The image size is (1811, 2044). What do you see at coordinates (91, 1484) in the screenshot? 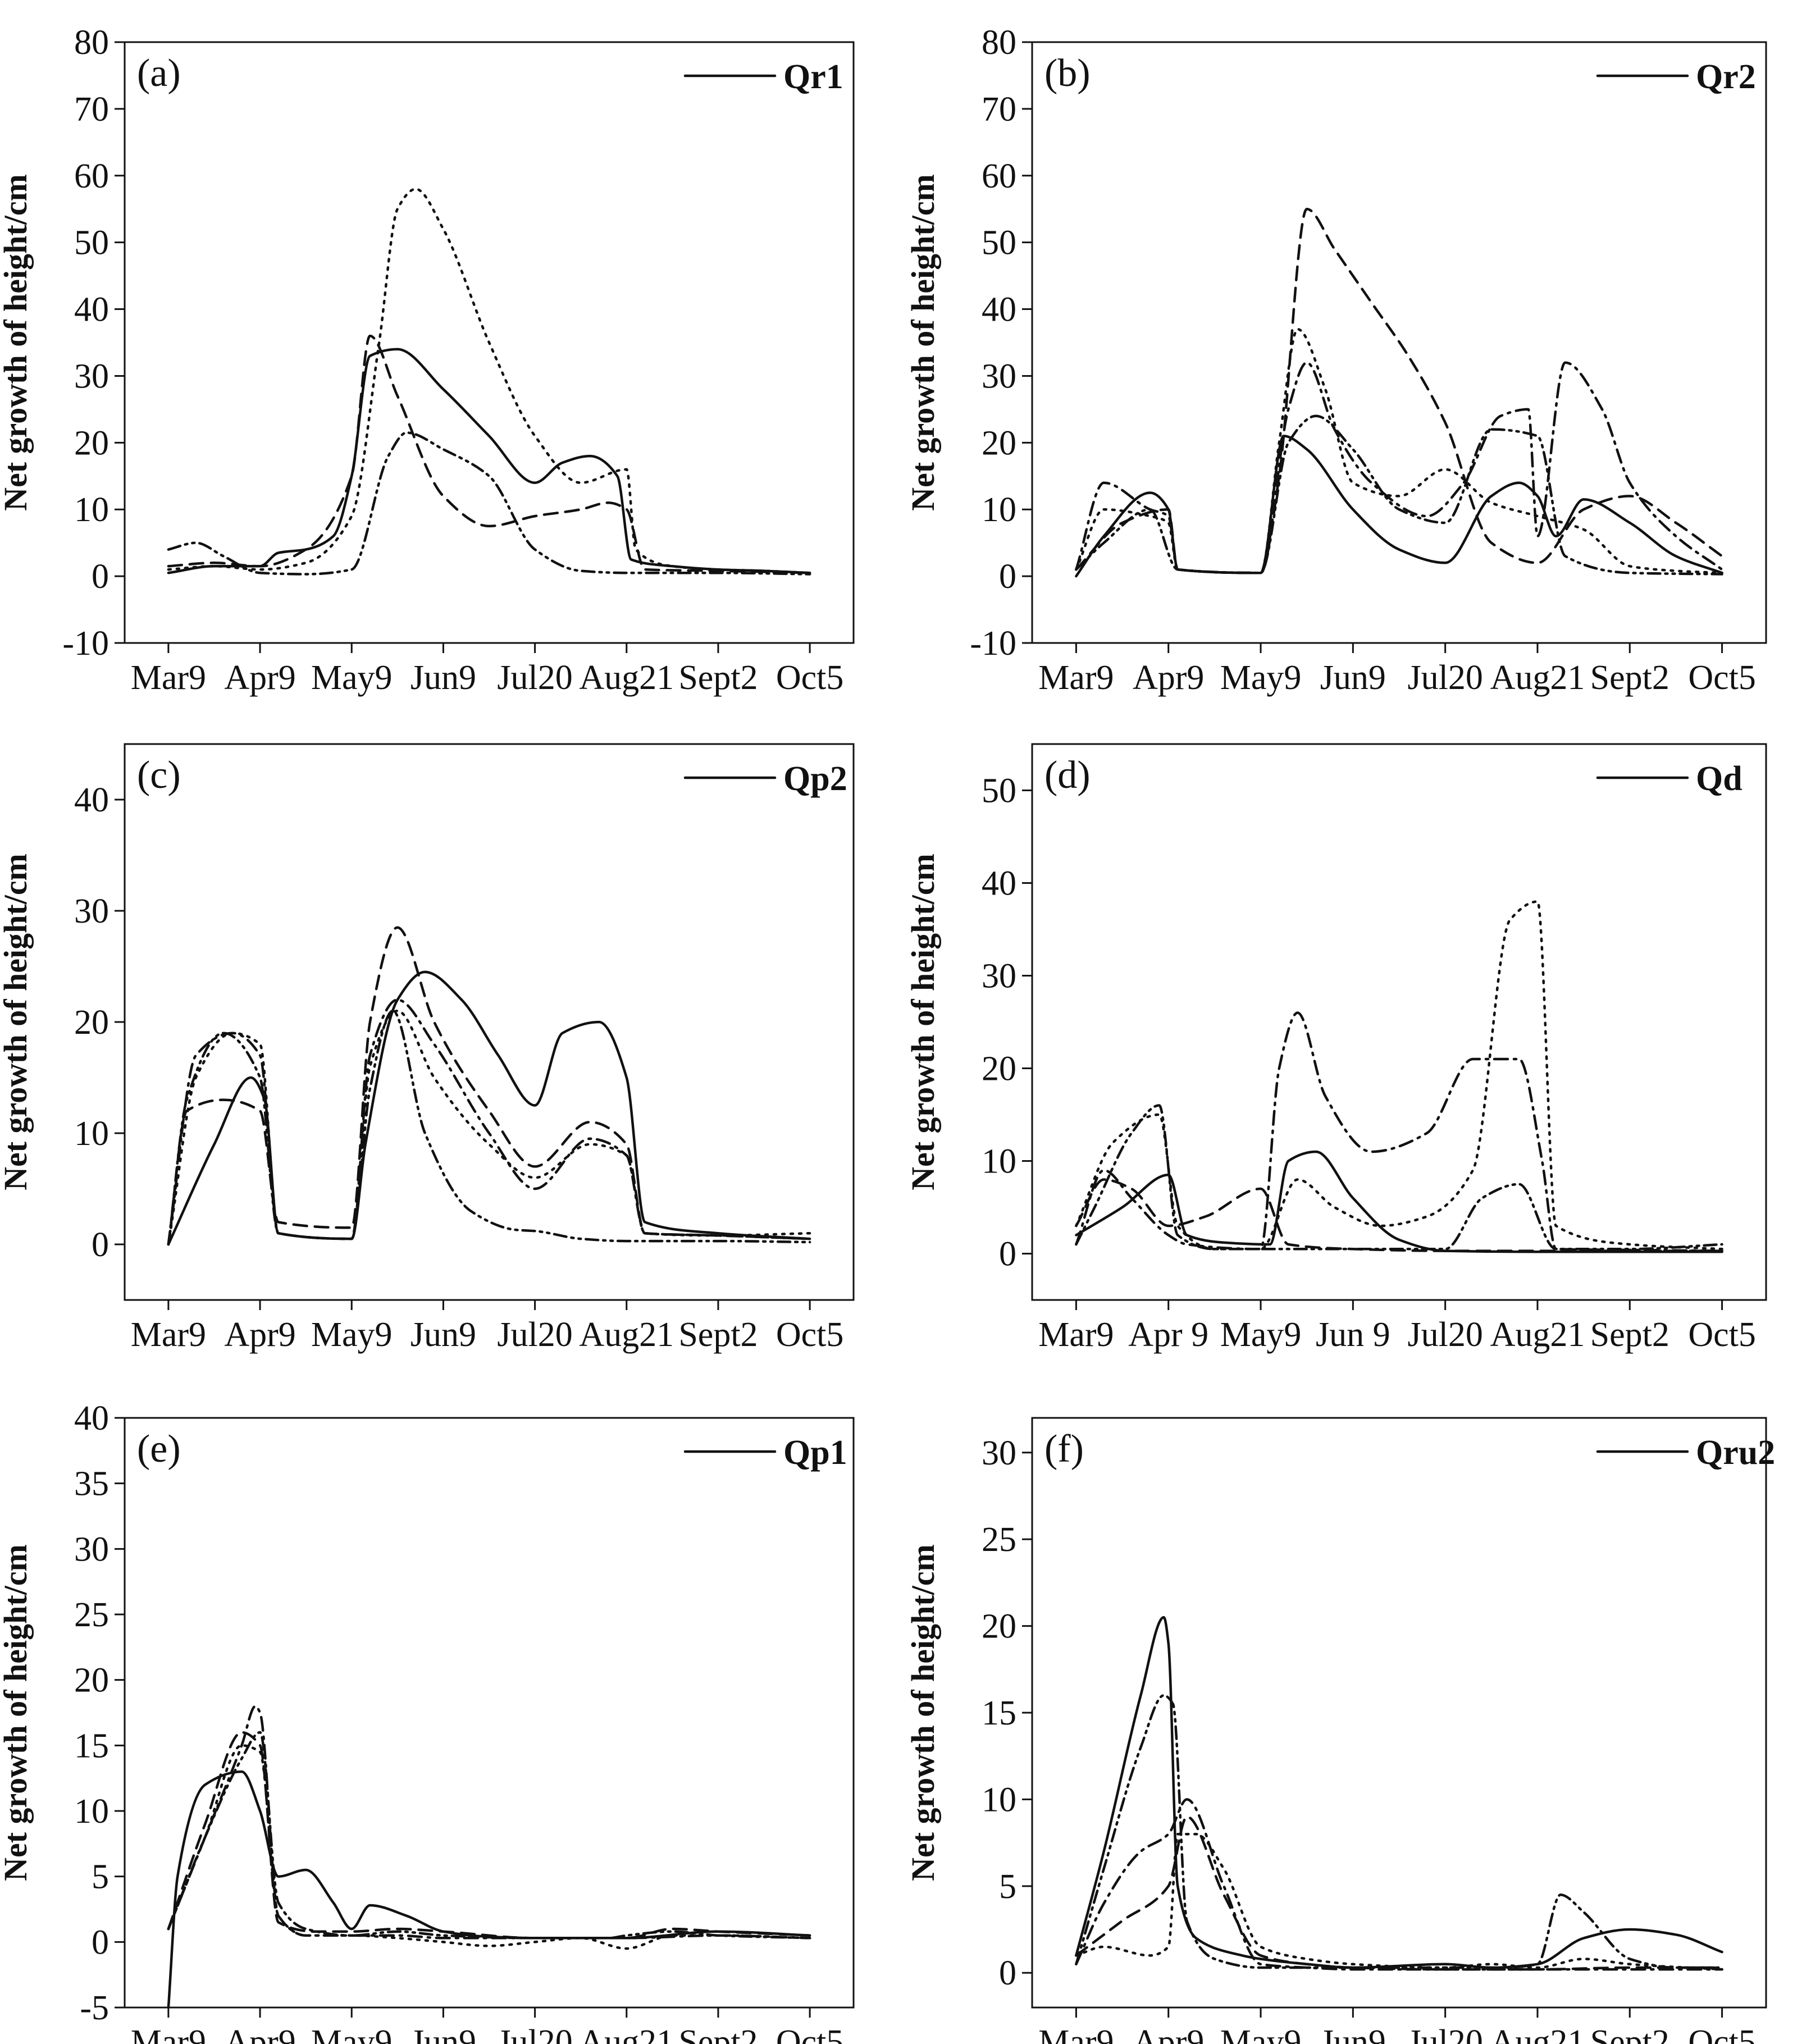
I see `y-tick-label: 35` at bounding box center [91, 1484].